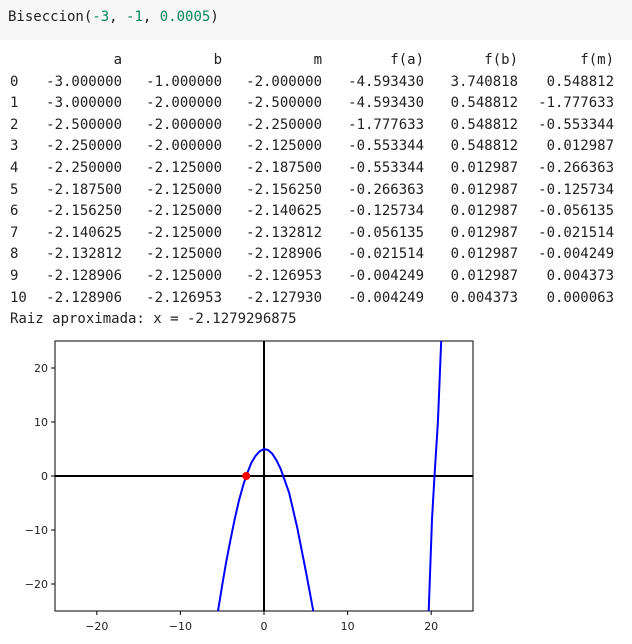  Describe the element at coordinates (14, 146) in the screenshot. I see `row-index: 3` at that location.